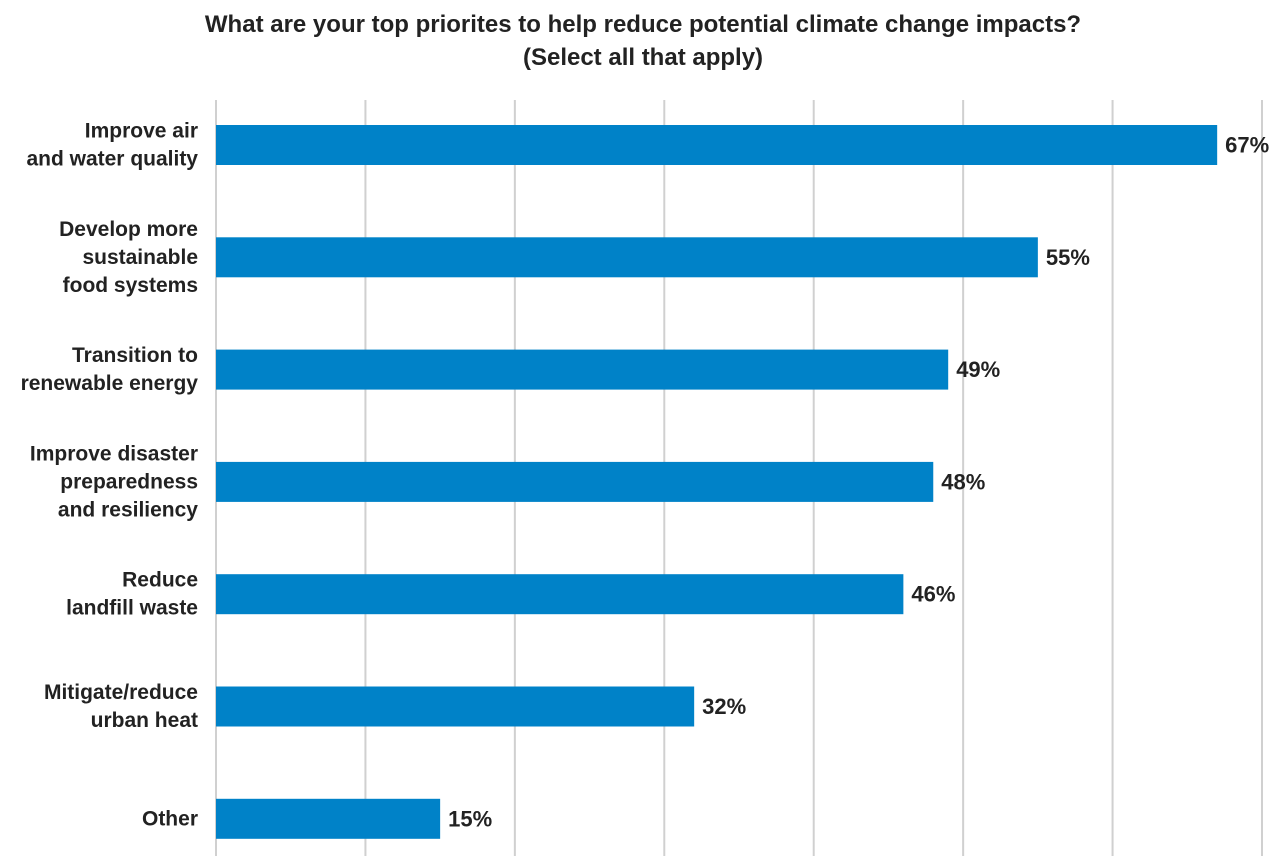  Describe the element at coordinates (140, 257) in the screenshot. I see `category-label-line: sustainable` at that location.